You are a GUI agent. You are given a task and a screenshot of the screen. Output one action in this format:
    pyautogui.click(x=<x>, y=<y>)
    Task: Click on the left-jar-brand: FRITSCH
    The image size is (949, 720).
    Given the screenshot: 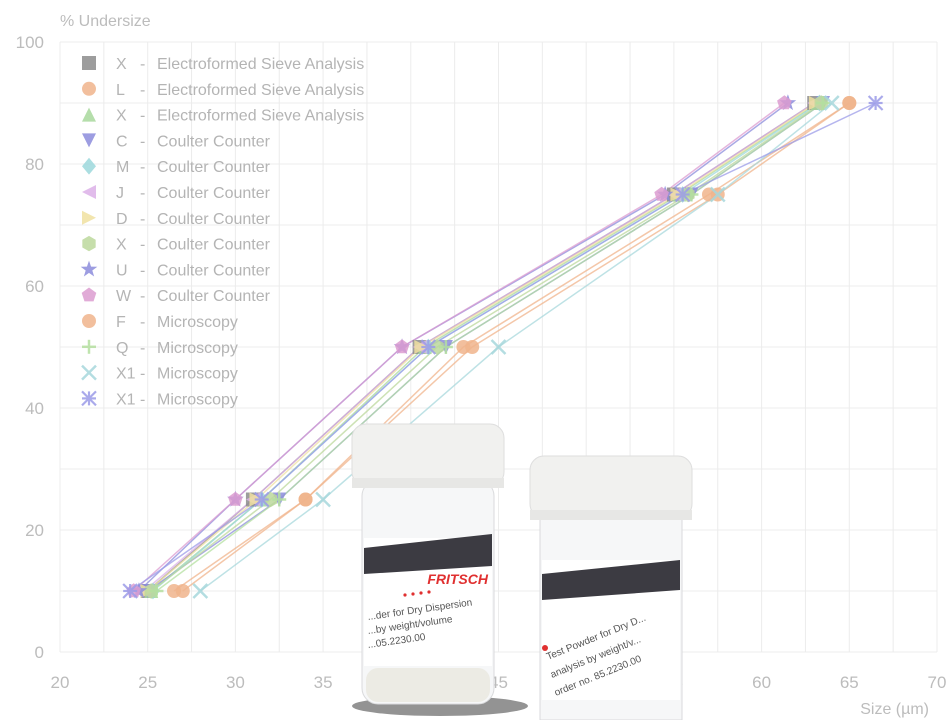 What is the action you would take?
    pyautogui.click(x=458, y=579)
    